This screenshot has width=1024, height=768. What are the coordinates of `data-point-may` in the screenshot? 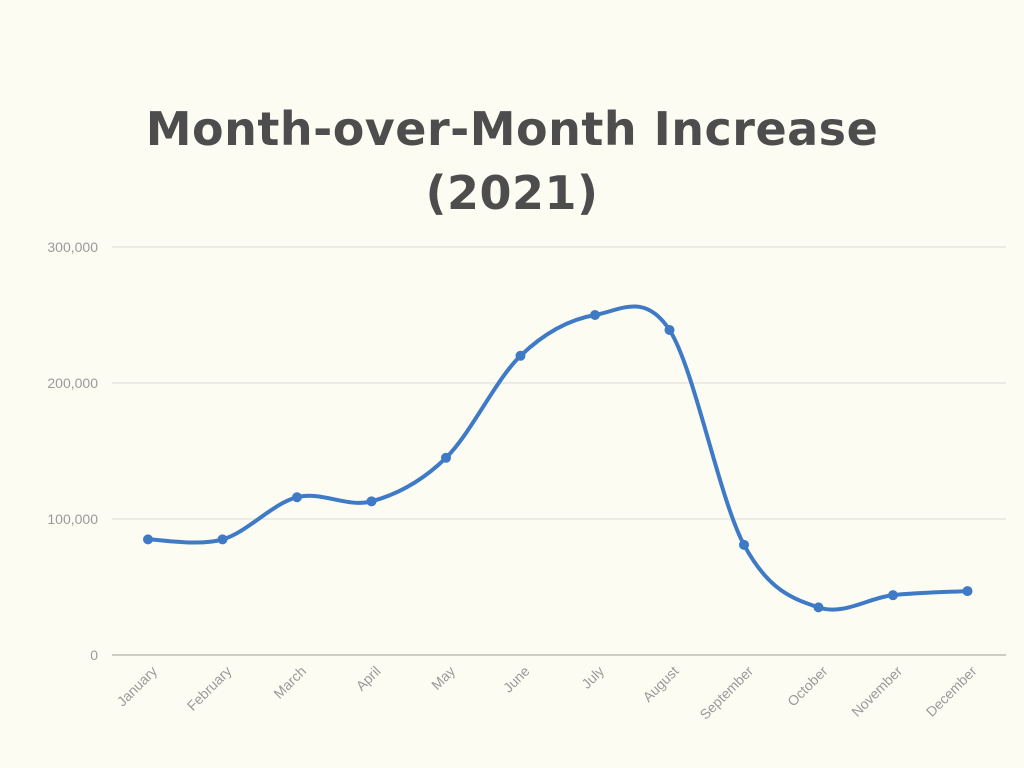 It's located at (446, 457).